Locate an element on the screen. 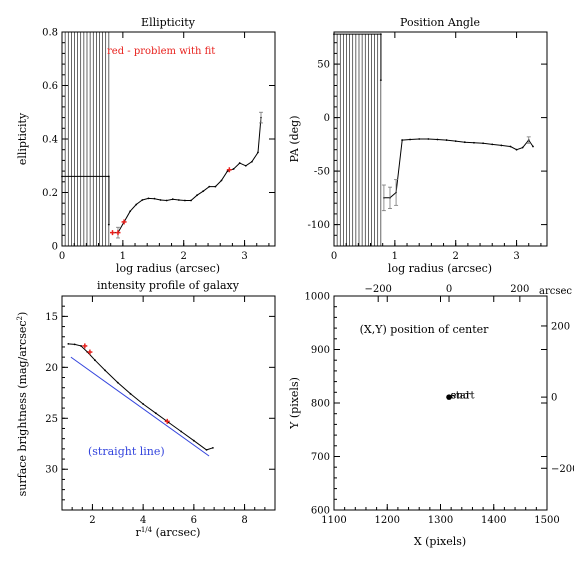 The width and height of the screenshot is (574, 574). y-tick-label: 800 is located at coordinates (320, 404).